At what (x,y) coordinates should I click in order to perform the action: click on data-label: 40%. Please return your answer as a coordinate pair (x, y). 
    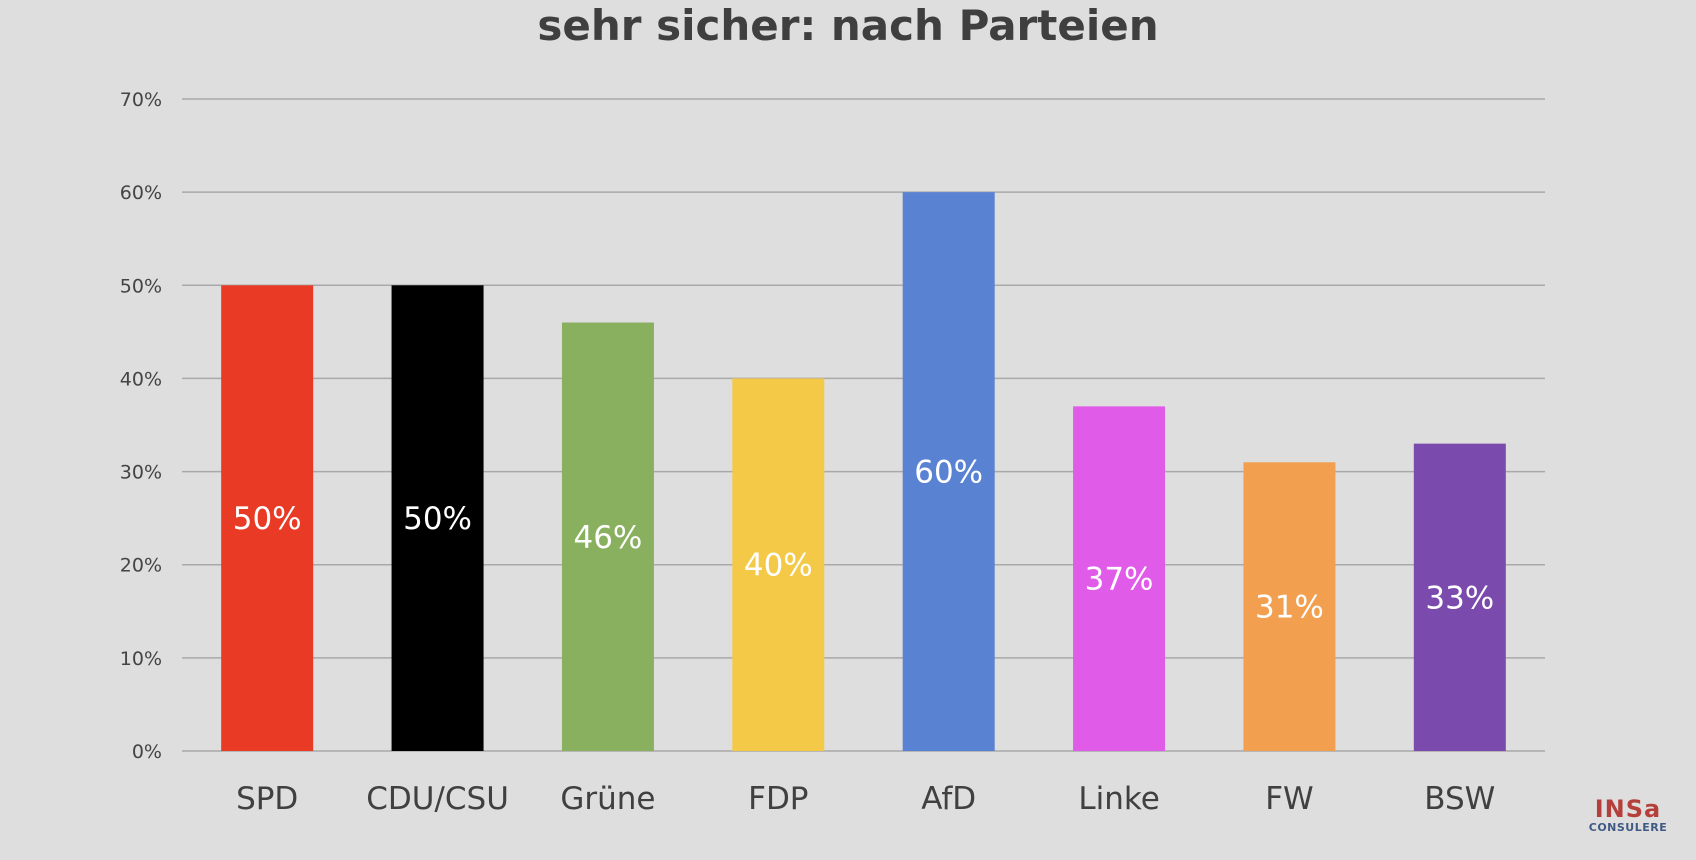
    Looking at the image, I should click on (778, 566).